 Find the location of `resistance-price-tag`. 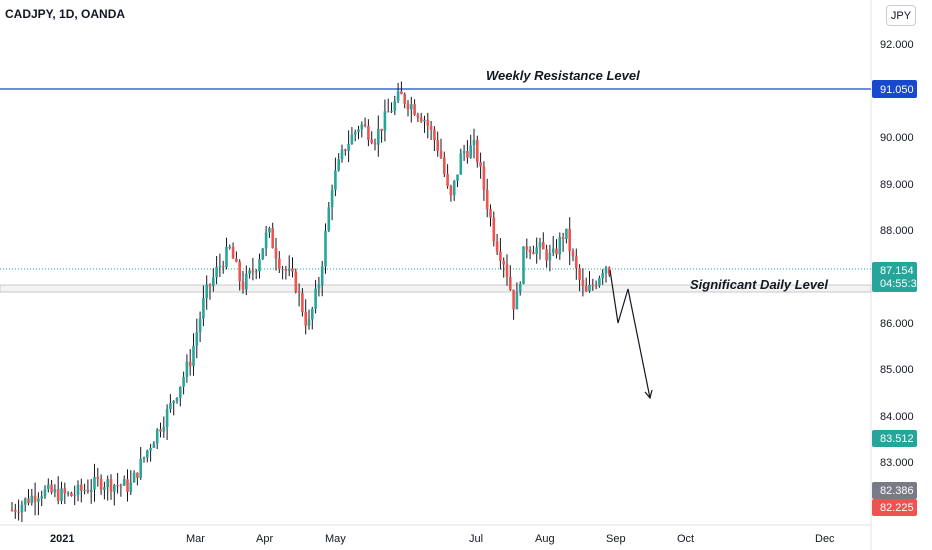

resistance-price-tag is located at coordinates (894, 89).